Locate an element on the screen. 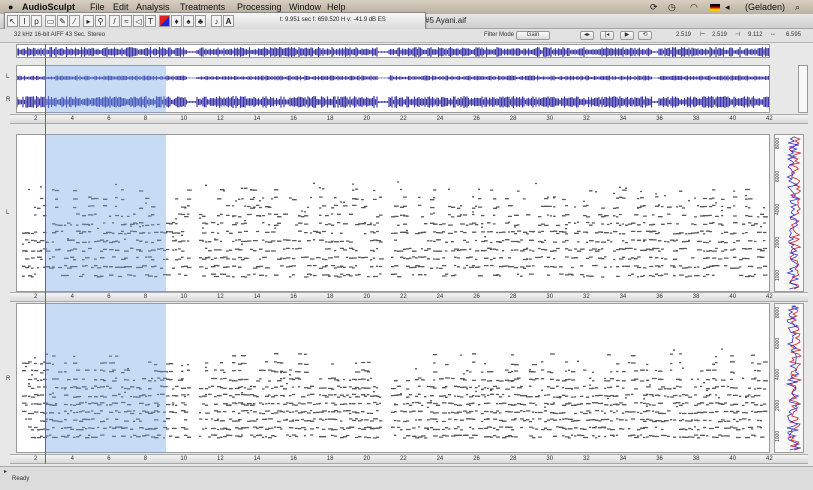  rewind-button: |◂ is located at coordinates (607, 35).